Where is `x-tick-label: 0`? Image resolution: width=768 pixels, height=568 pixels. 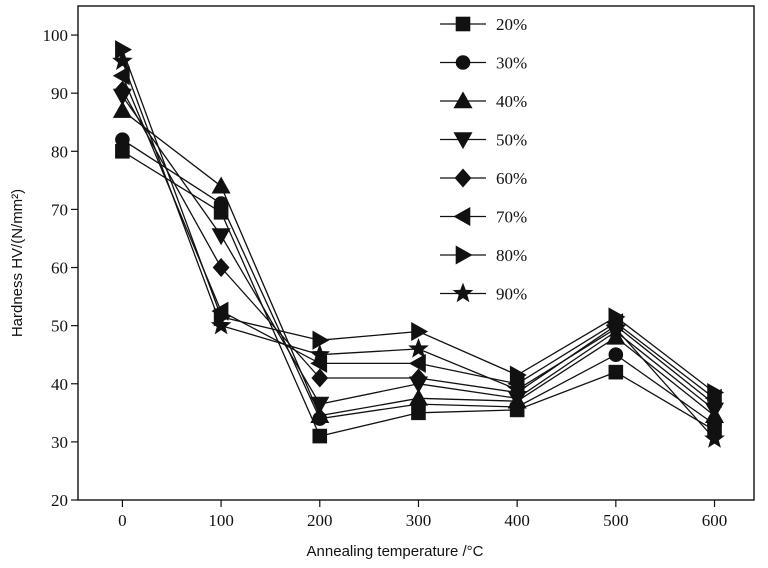
x-tick-label: 0 is located at coordinates (122, 520).